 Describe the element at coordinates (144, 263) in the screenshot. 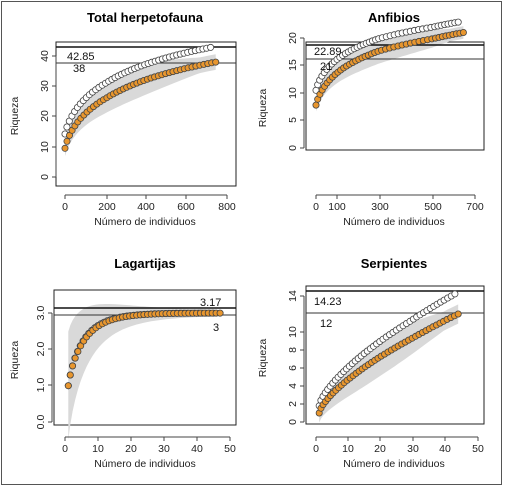

I see `chart-title: Lagartijas` at that location.